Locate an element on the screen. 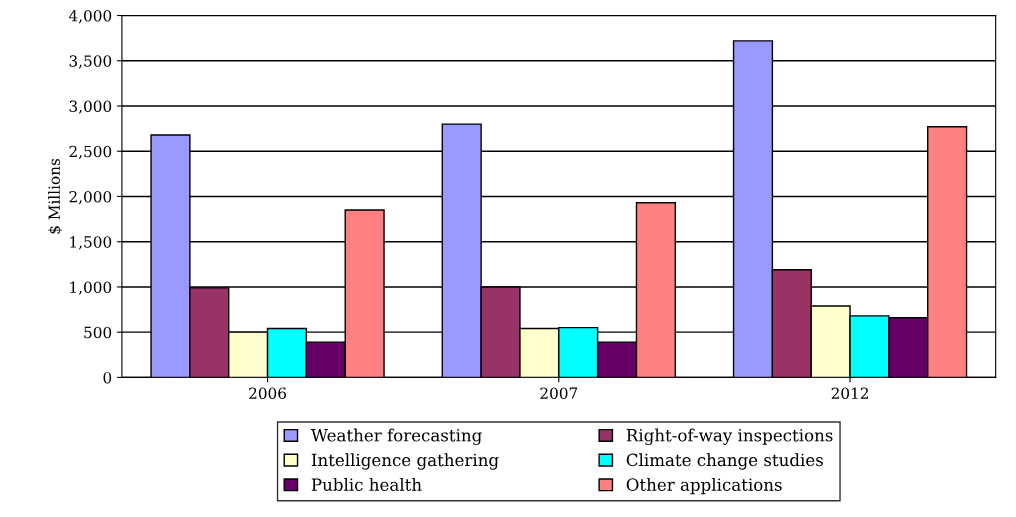 Image resolution: width=1016 pixels, height=517 pixels. x-tick-label: 2006 is located at coordinates (268, 393).